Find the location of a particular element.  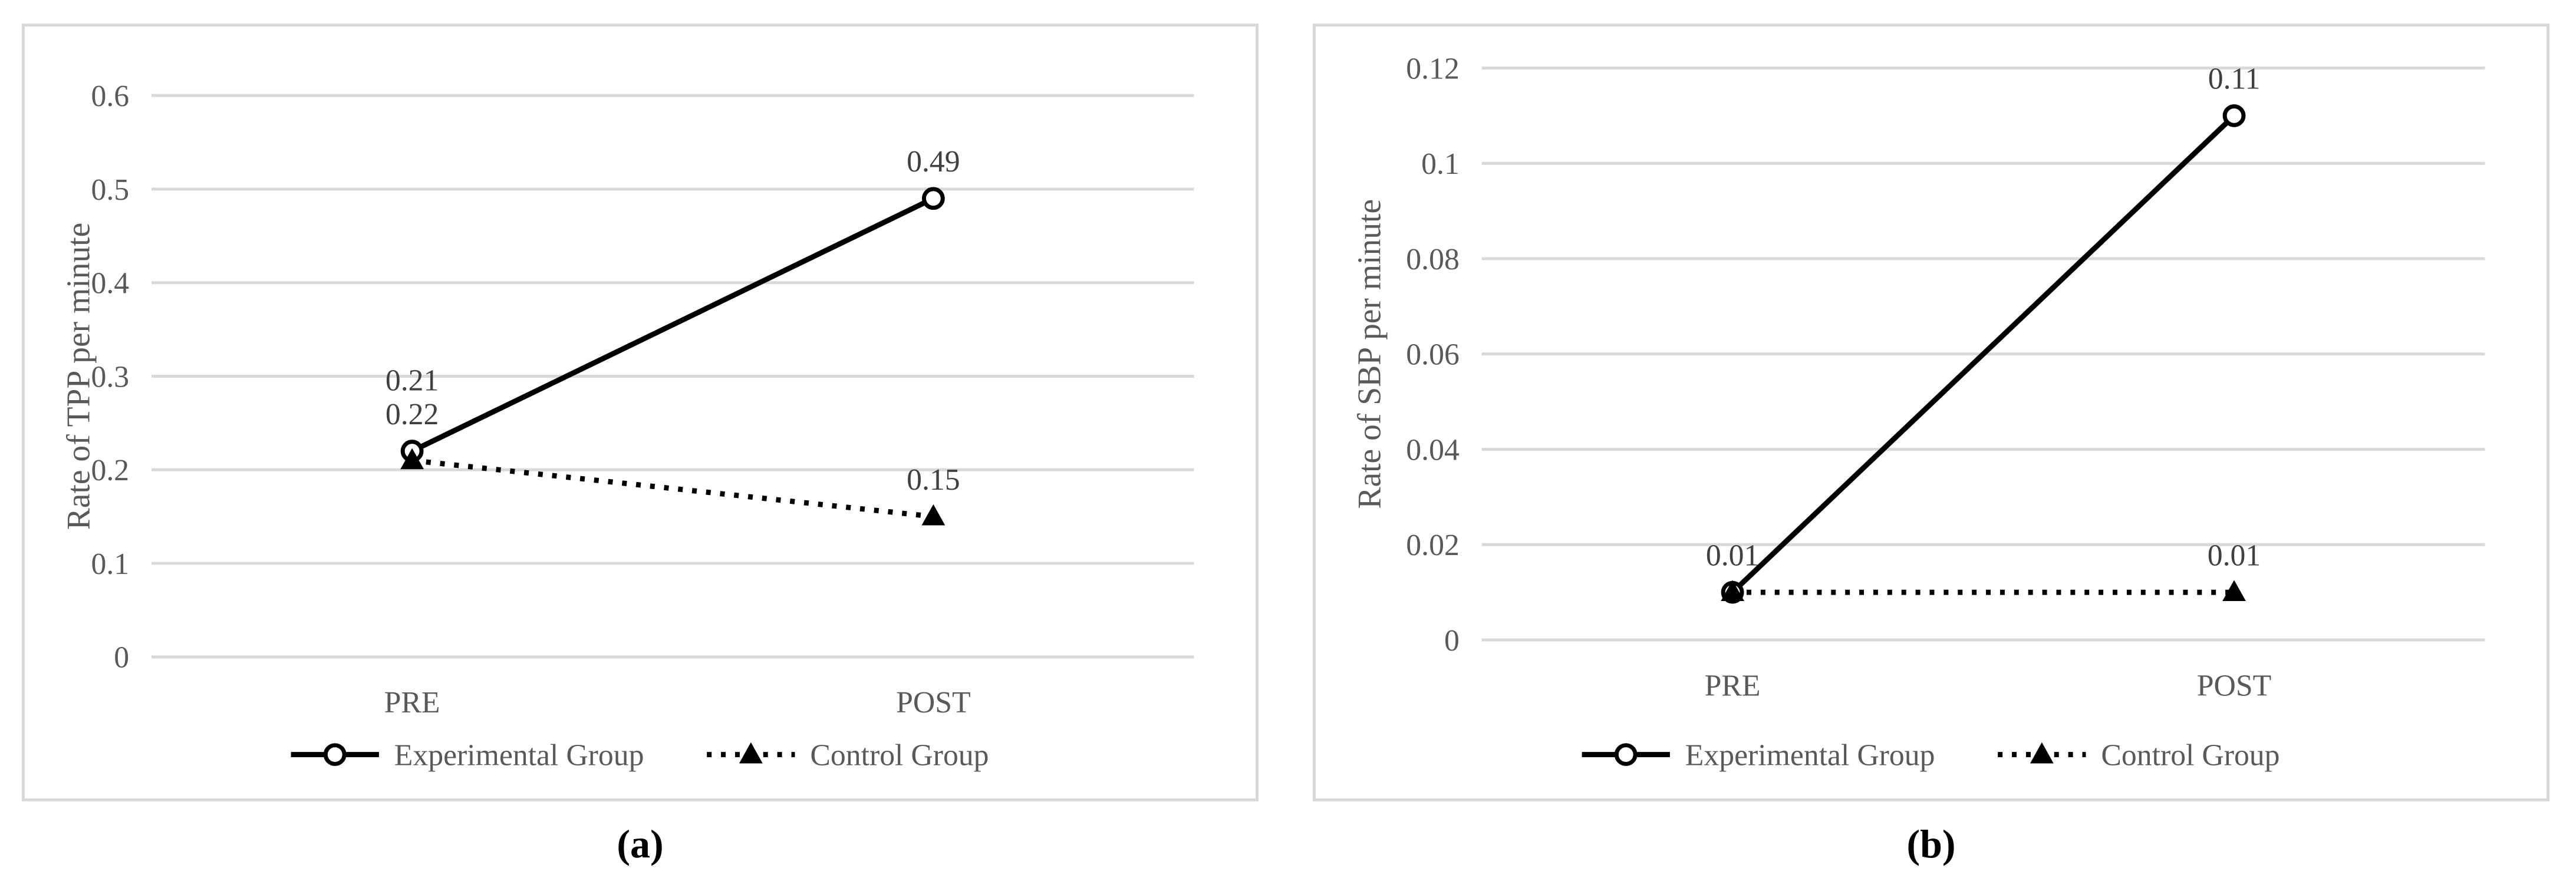

data-label: 0.22 is located at coordinates (412, 414).